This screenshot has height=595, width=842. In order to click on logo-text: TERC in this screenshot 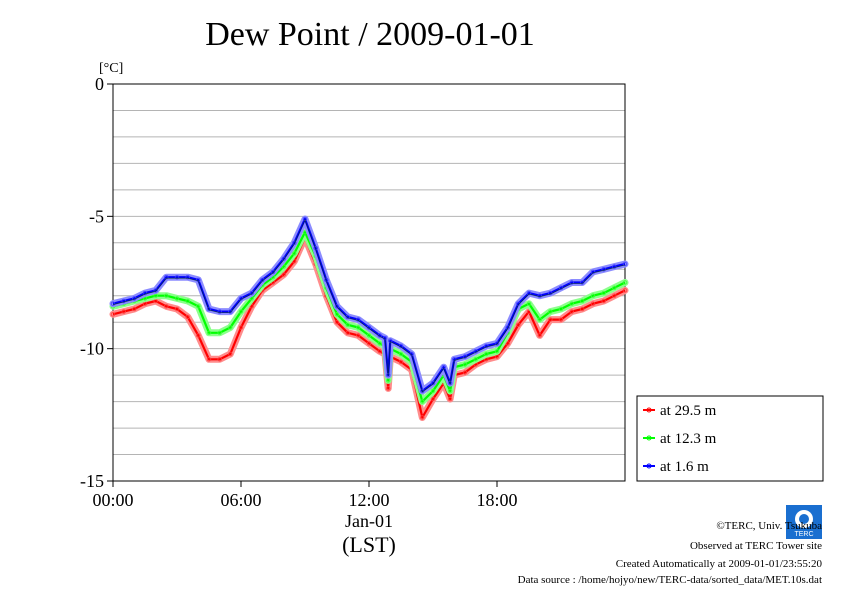, I will do `click(803, 534)`.